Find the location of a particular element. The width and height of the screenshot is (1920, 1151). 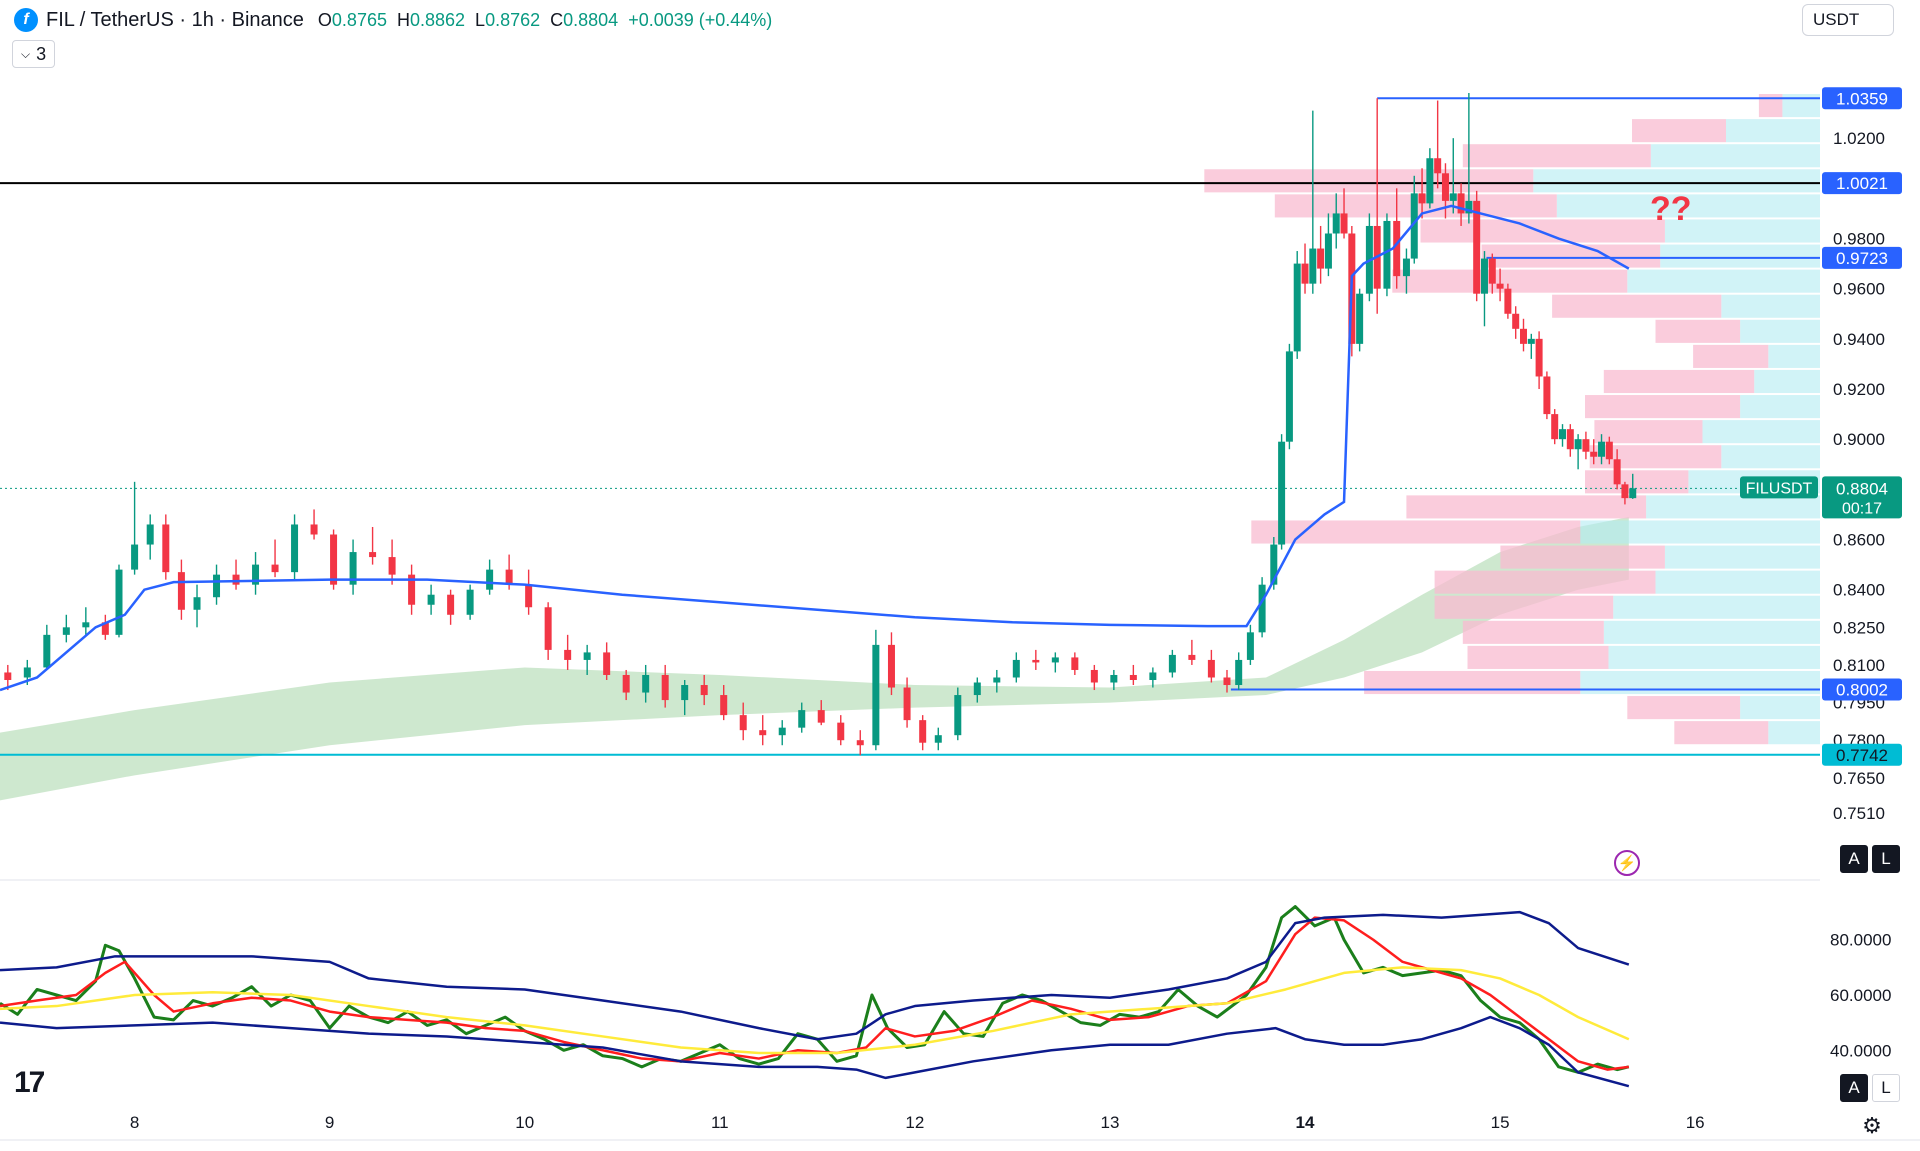

tradingview-logo: 17 is located at coordinates (29, 1082).